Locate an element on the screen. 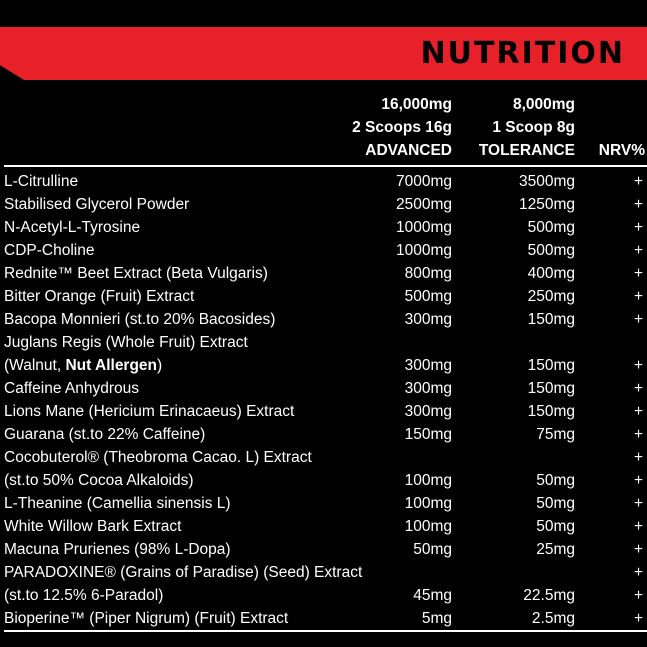 The height and width of the screenshot is (647, 647). ingredient-name: Bitter Orange (Fruit) Extract is located at coordinates (99, 296).